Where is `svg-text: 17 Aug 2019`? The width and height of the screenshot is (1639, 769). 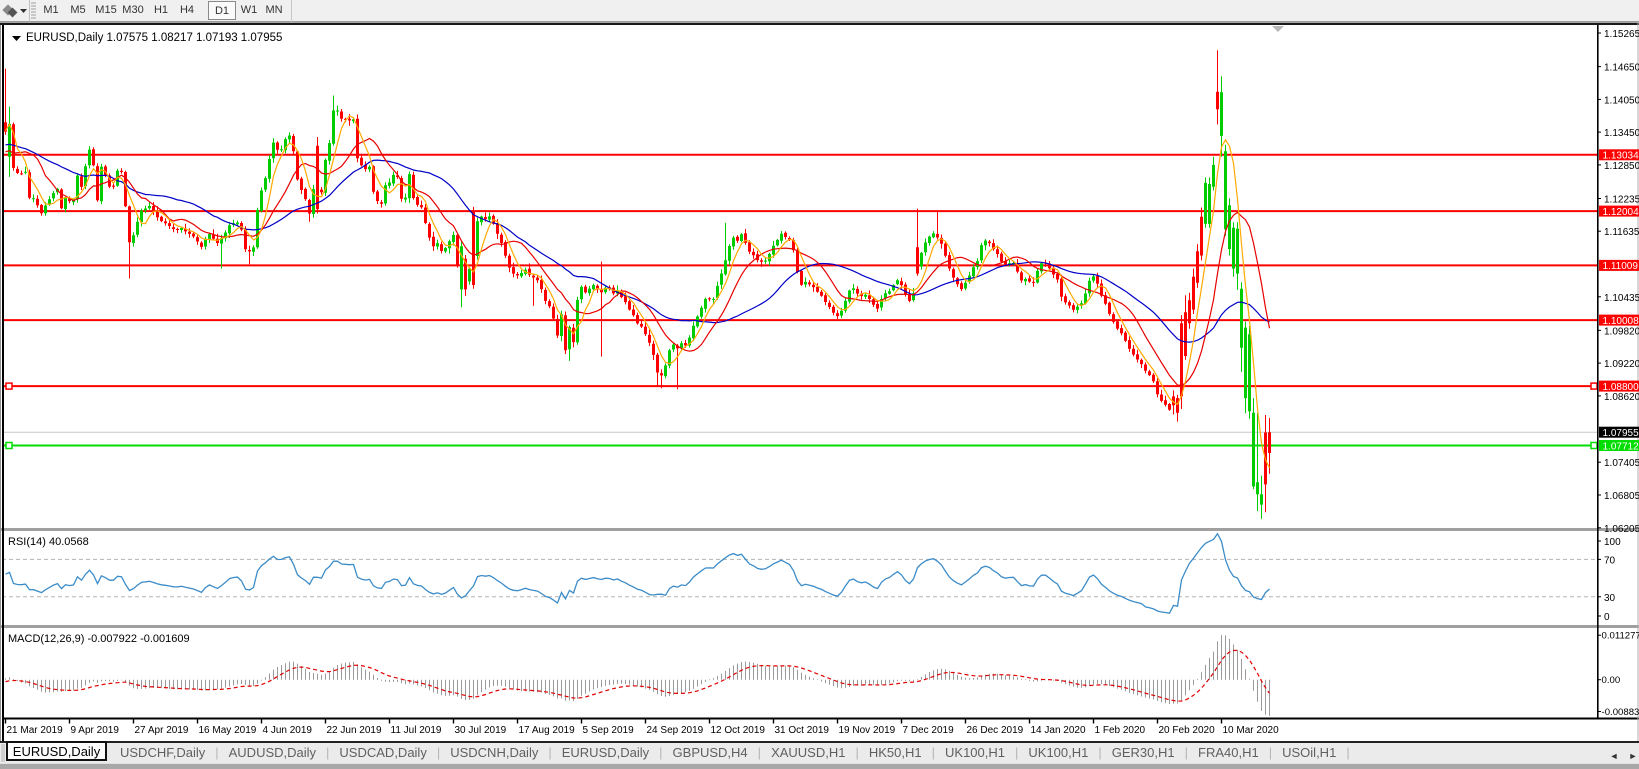 svg-text: 17 Aug 2019 is located at coordinates (547, 730).